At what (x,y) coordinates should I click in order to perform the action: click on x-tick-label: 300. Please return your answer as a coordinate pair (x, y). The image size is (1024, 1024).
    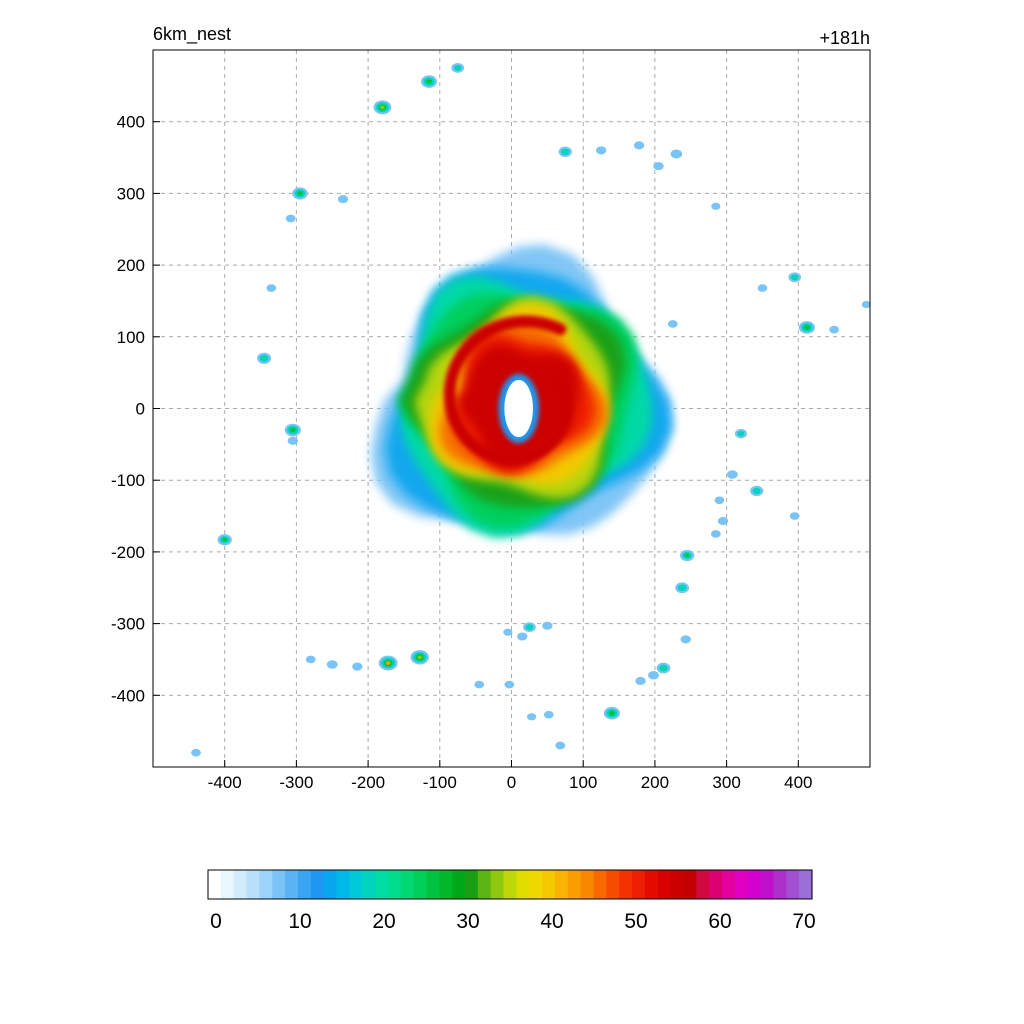
    Looking at the image, I should click on (726, 782).